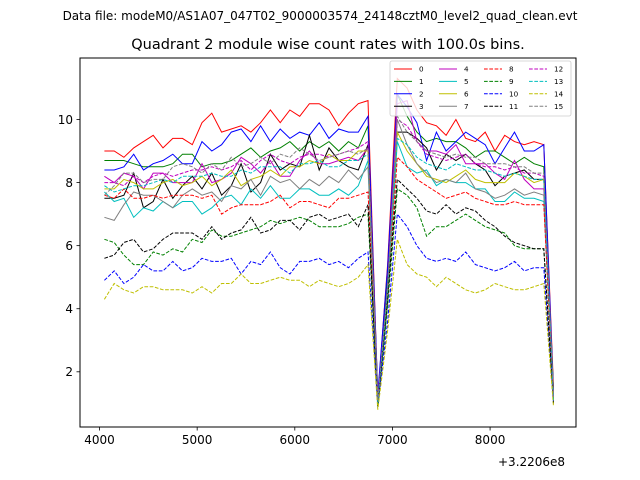  What do you see at coordinates (558, 69) in the screenshot?
I see `legend-label-12: 12` at bounding box center [558, 69].